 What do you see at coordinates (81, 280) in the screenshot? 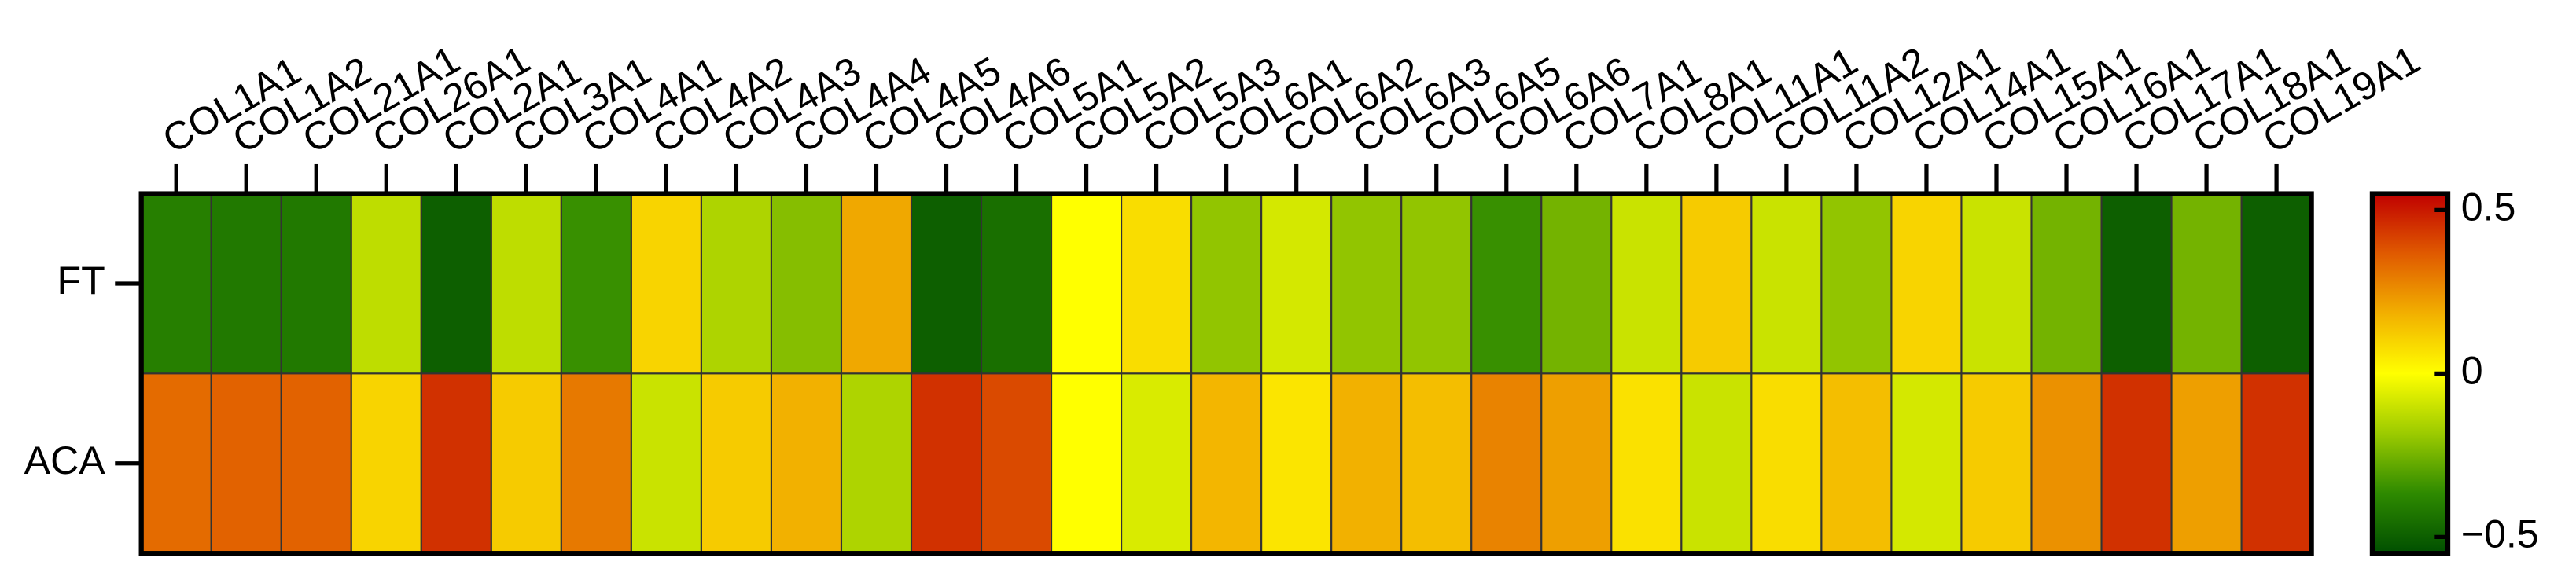
I see `y-tick-label: FT` at bounding box center [81, 280].